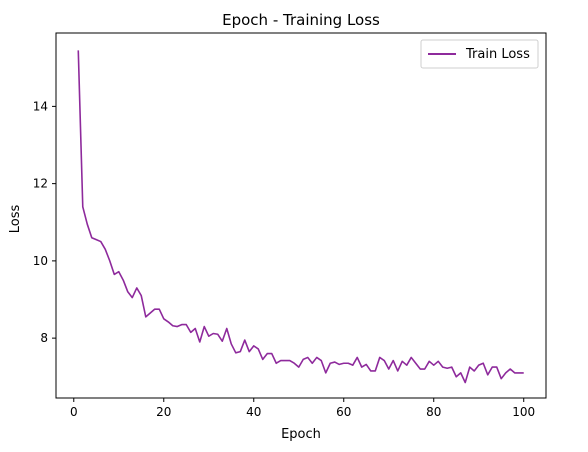  What do you see at coordinates (15, 219) in the screenshot?
I see `y-axis-label: Loss` at bounding box center [15, 219].